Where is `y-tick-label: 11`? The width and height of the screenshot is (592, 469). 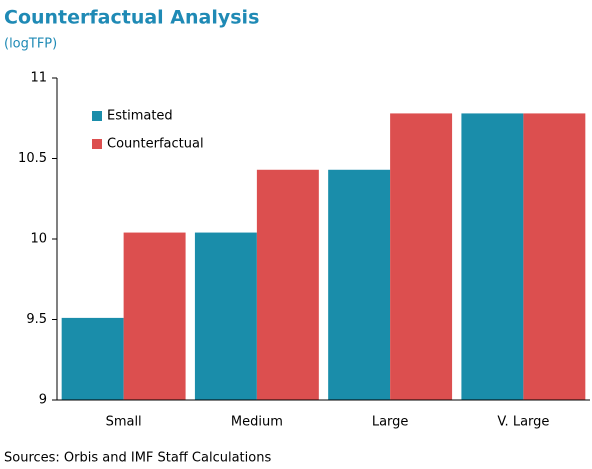
y-tick-label: 11 is located at coordinates (38, 78).